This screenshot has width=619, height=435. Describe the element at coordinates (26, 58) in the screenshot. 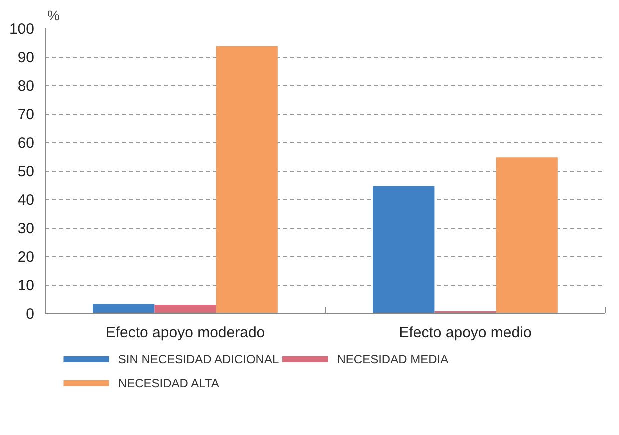

I see `y-tick-label: 90` at that location.